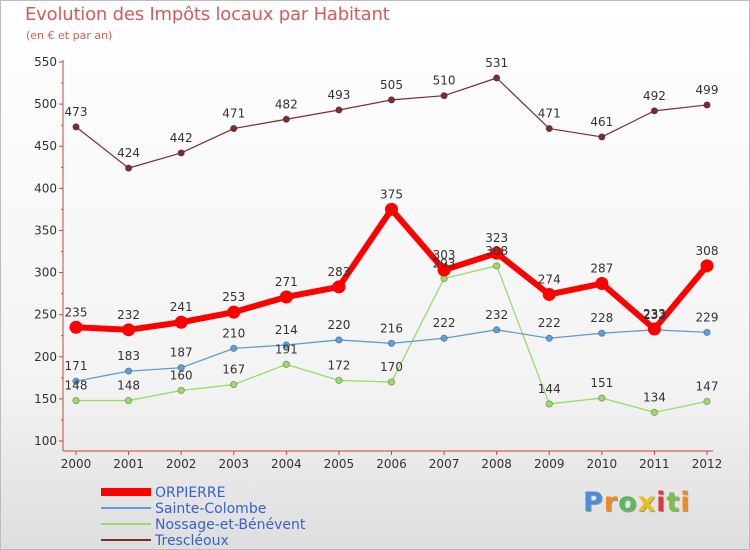  I want to click on data-label: 229, so click(707, 317).